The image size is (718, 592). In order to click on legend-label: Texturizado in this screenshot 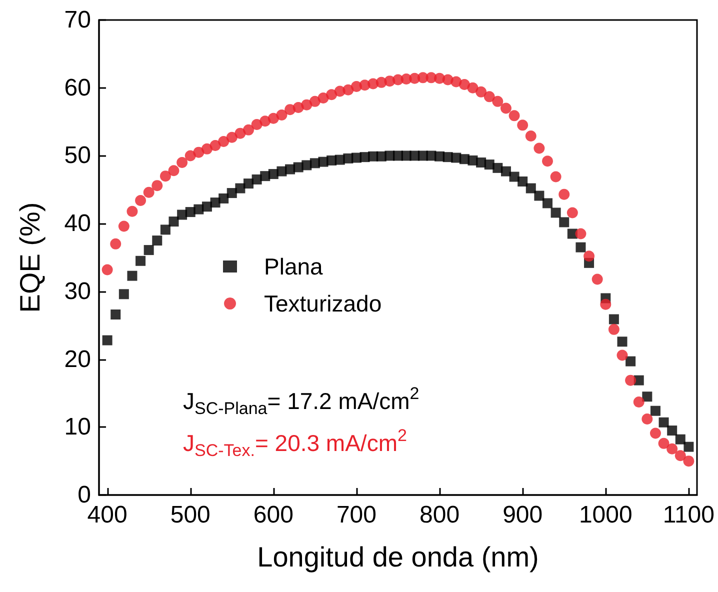, I will do `click(323, 303)`.